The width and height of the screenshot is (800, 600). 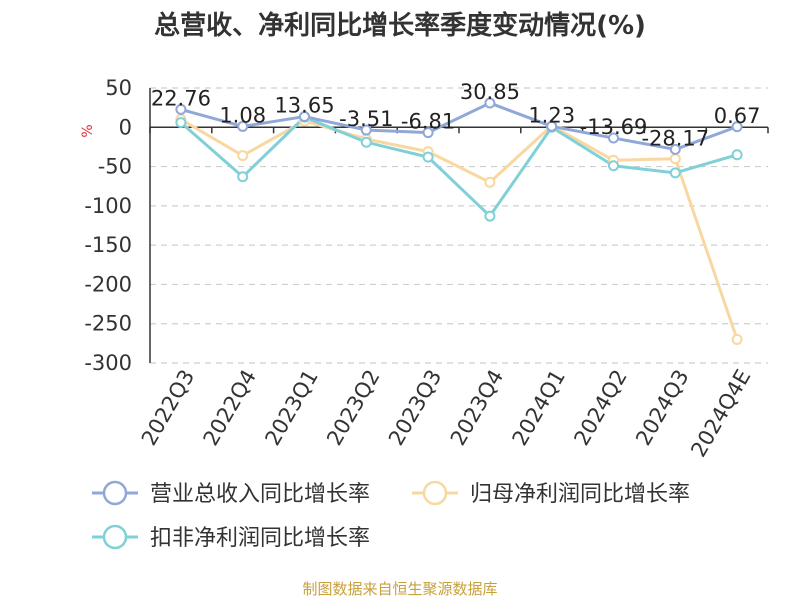 I want to click on legend-label: 扣非净利润同比增长率, so click(x=260, y=538).